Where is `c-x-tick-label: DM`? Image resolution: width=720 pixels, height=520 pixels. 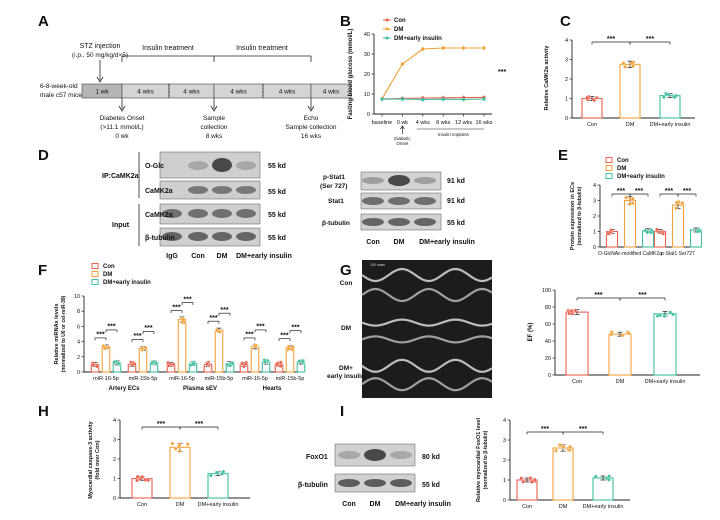
c-x-tick-label: DM is located at coordinates (630, 125).